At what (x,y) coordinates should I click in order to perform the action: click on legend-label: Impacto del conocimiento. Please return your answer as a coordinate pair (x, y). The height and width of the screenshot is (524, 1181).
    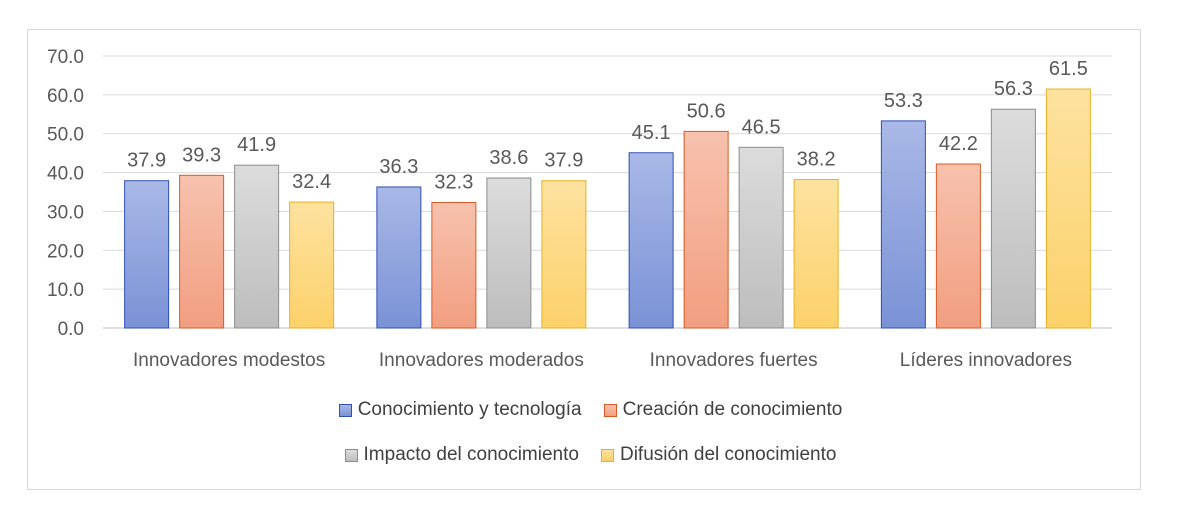
    Looking at the image, I should click on (471, 454).